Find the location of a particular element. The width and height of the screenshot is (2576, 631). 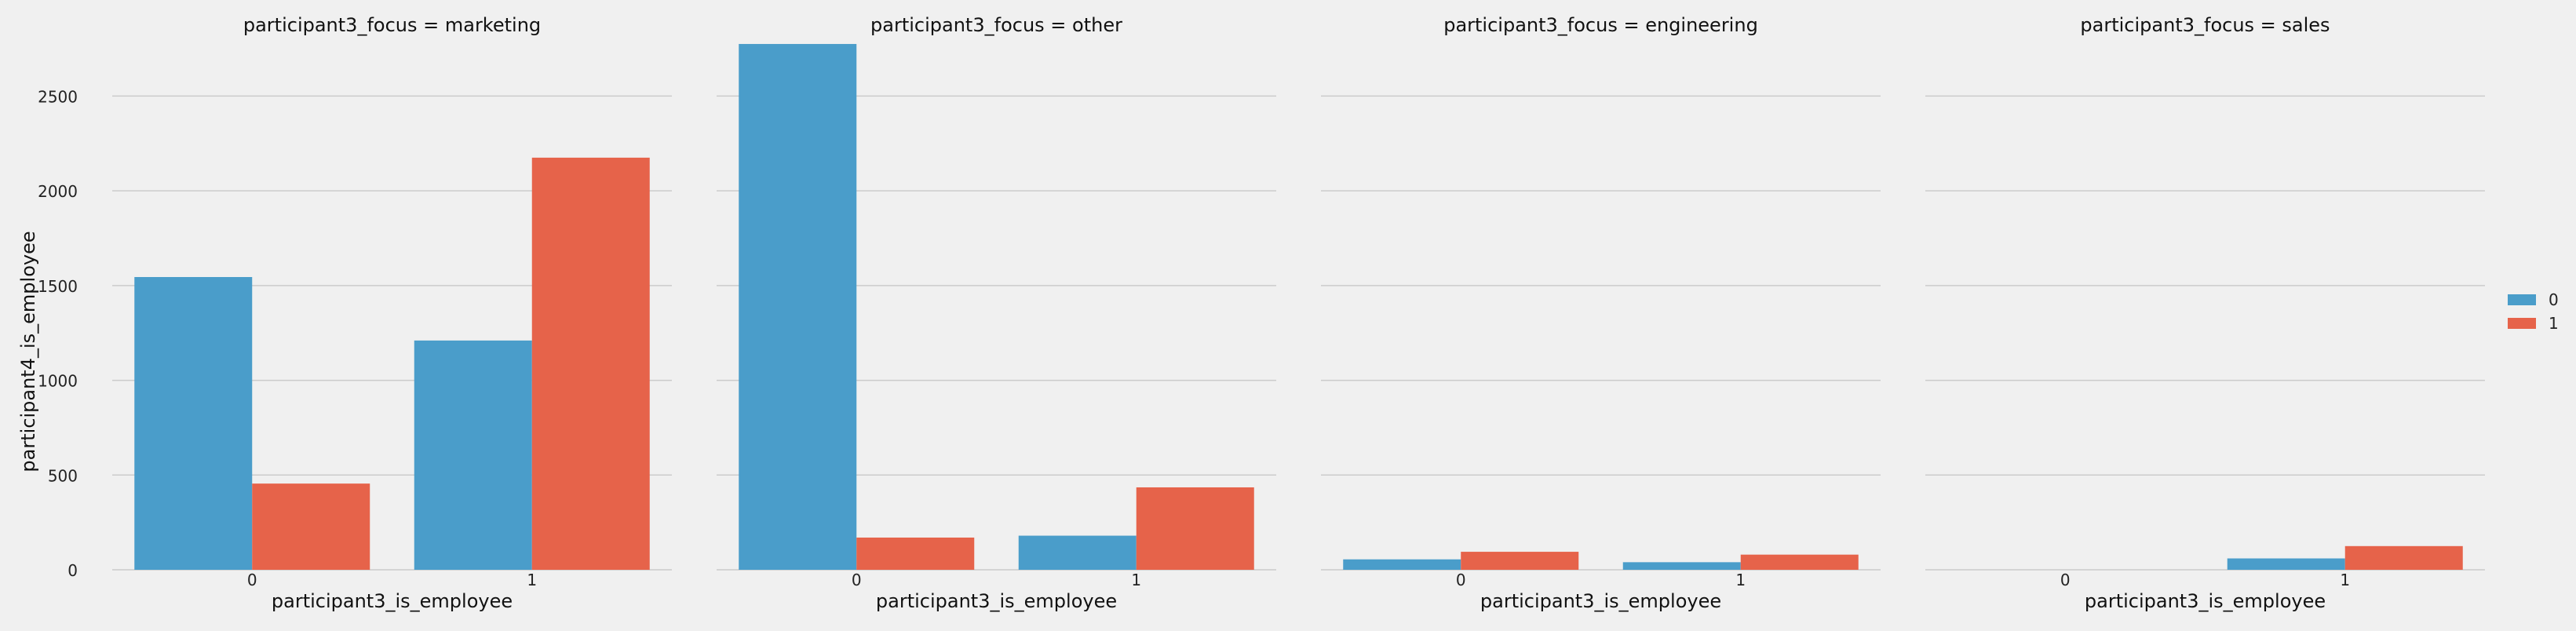

panel-title: participant3_focus = marketing is located at coordinates (392, 25).